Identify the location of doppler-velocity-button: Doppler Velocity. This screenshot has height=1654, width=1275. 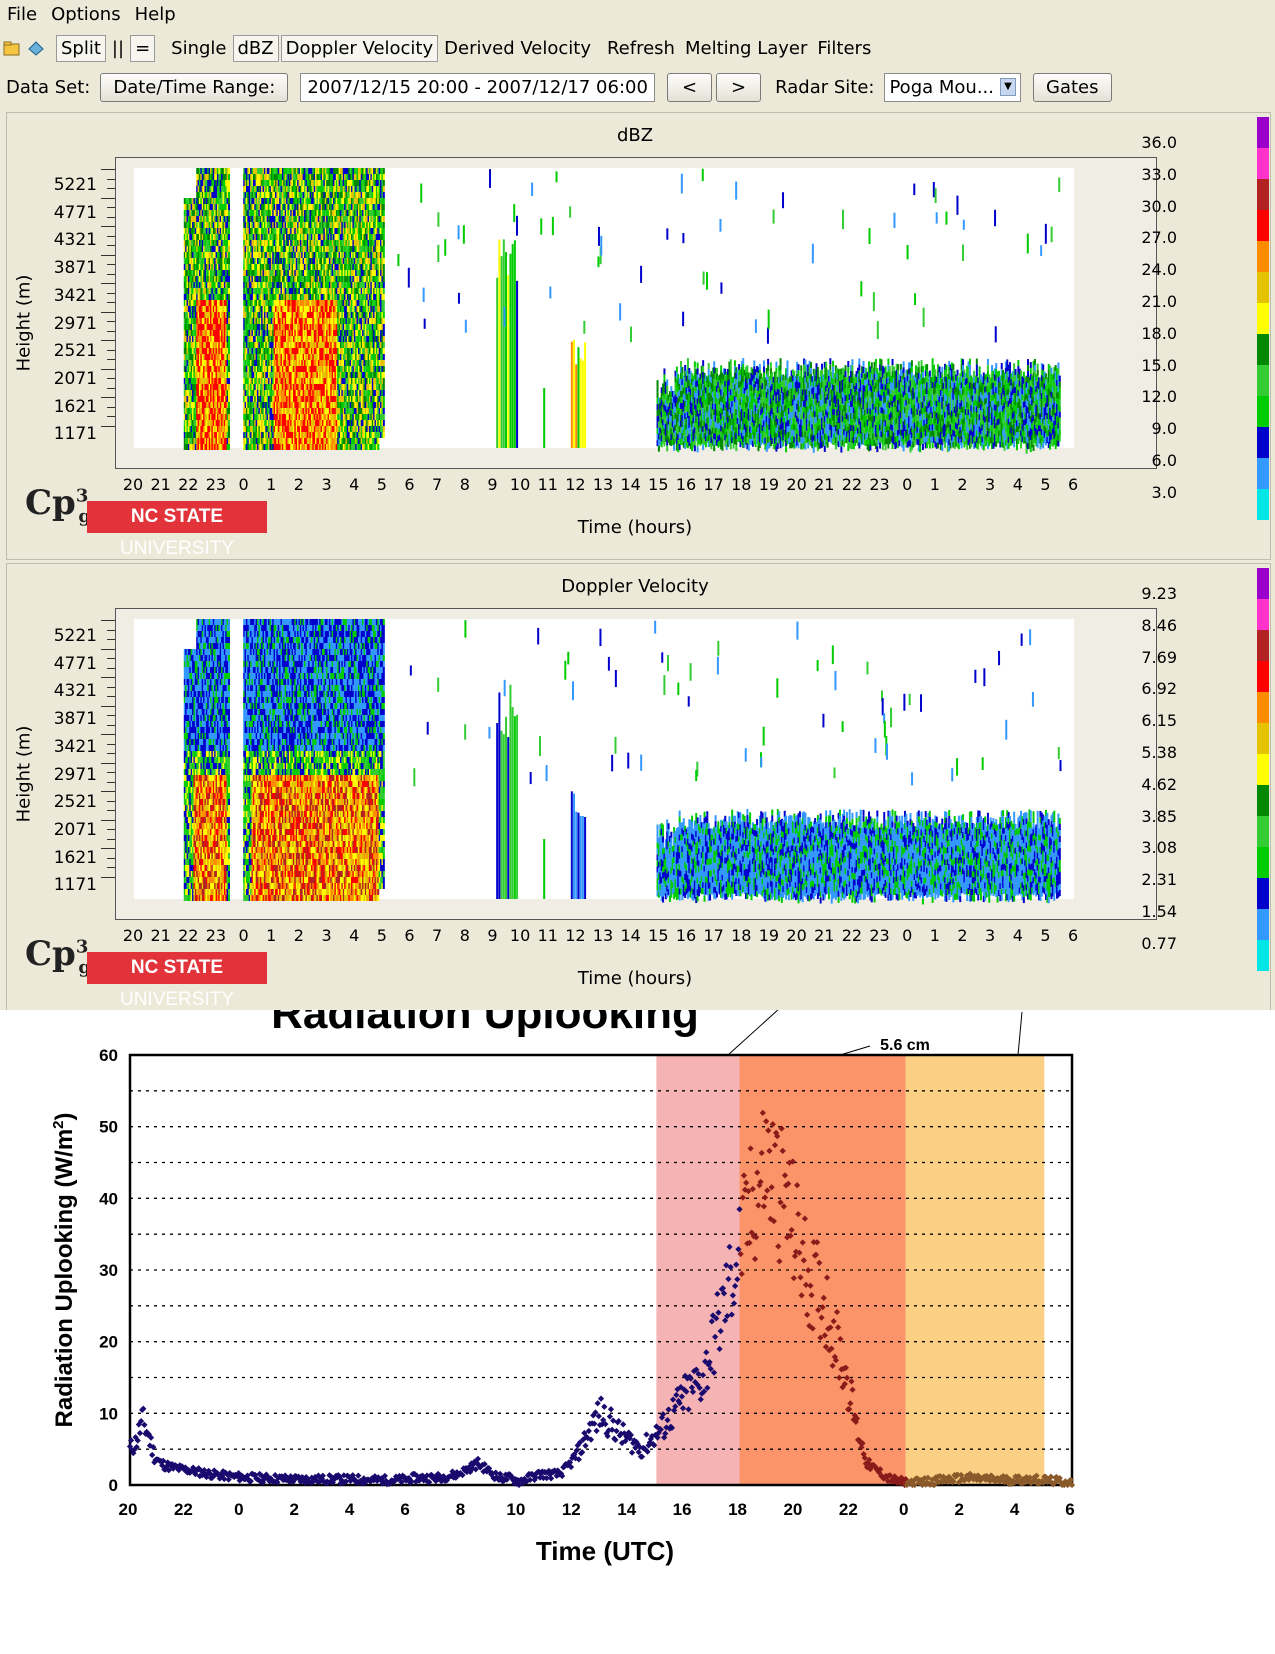
(360, 48).